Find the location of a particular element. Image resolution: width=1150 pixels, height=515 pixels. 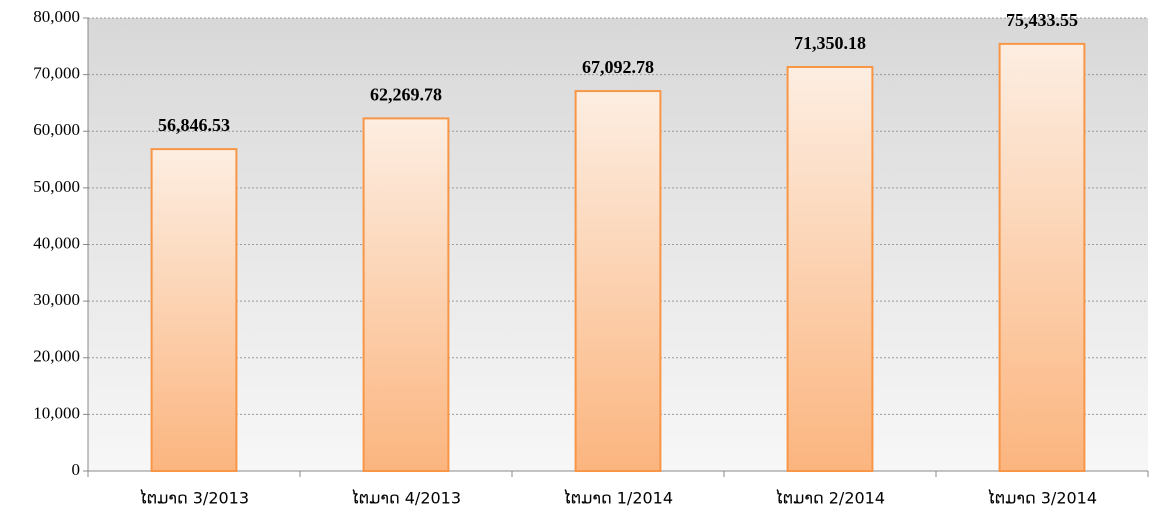

y-tick-label: 70,000 is located at coordinates (56, 73).